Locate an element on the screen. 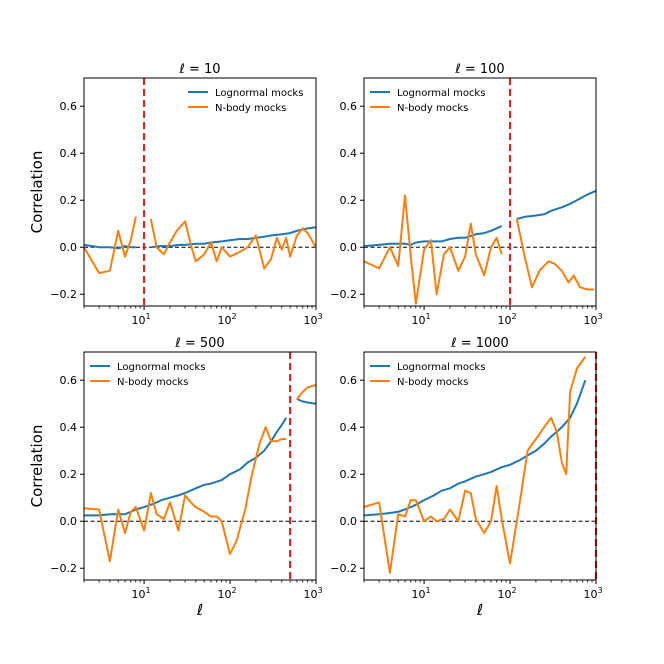  panel-title: ℓ = 10 is located at coordinates (199, 69).